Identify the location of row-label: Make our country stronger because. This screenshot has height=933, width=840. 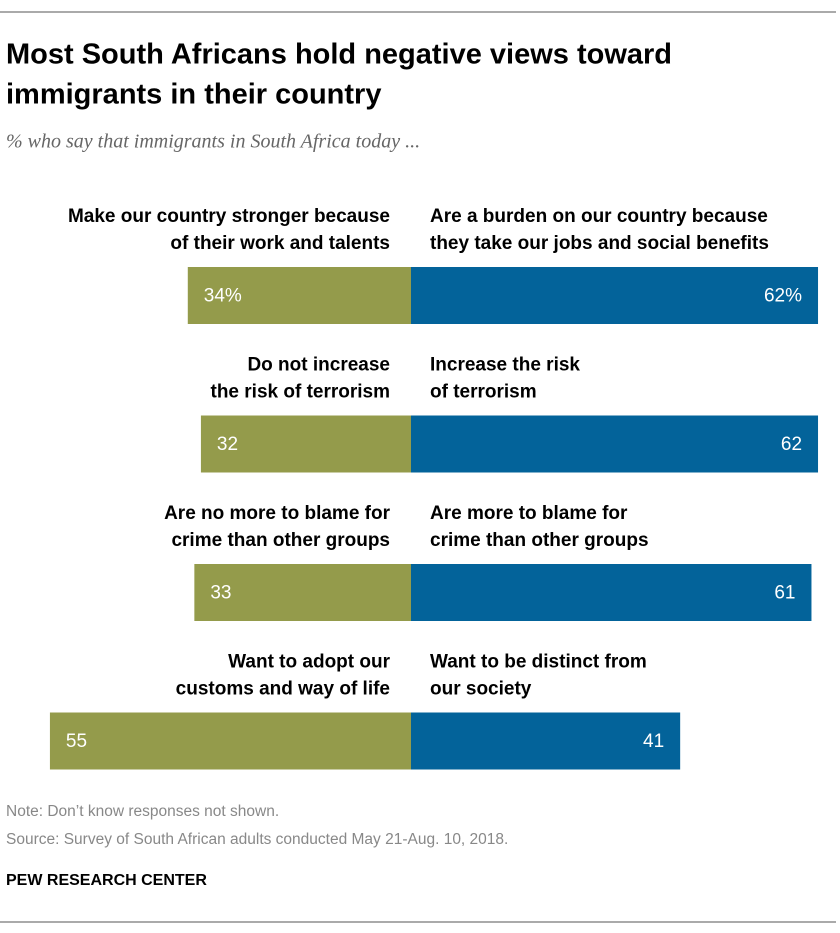
(229, 216).